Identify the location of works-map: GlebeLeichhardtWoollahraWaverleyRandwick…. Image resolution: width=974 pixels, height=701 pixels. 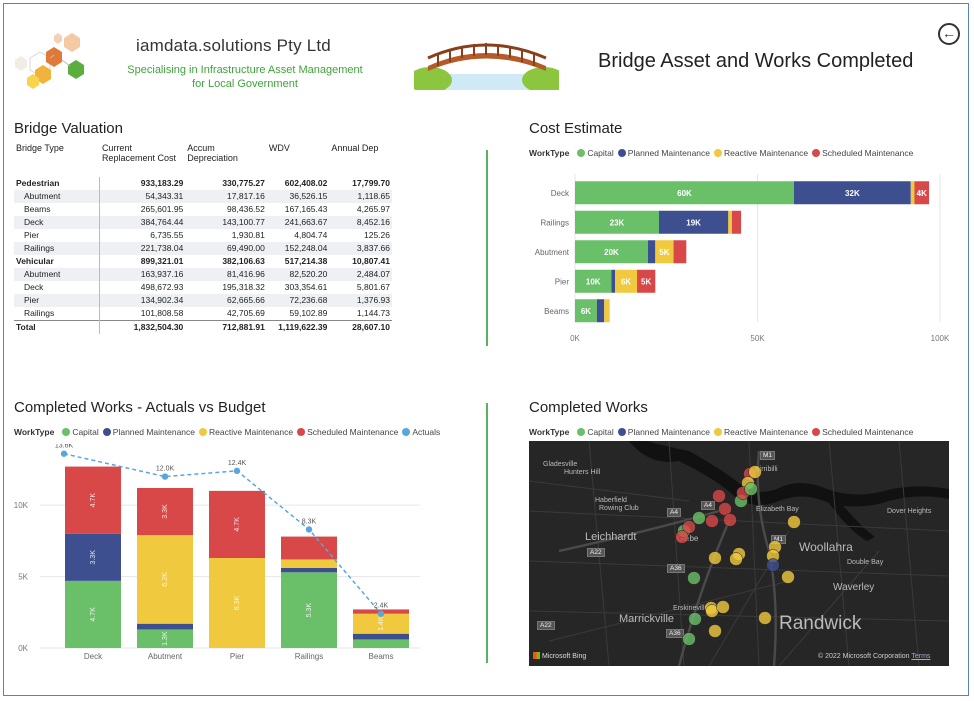
(739, 553).